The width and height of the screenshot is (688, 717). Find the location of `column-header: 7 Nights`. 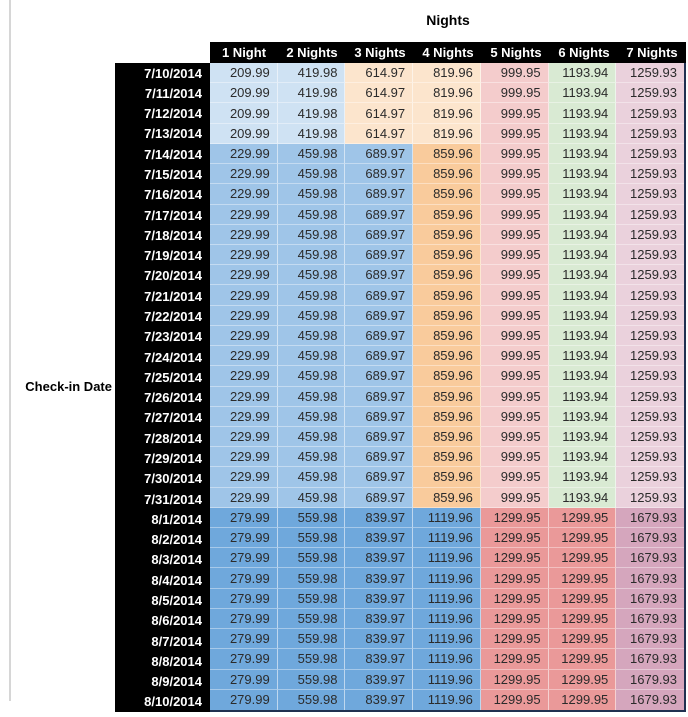

column-header: 7 Nights is located at coordinates (652, 52).